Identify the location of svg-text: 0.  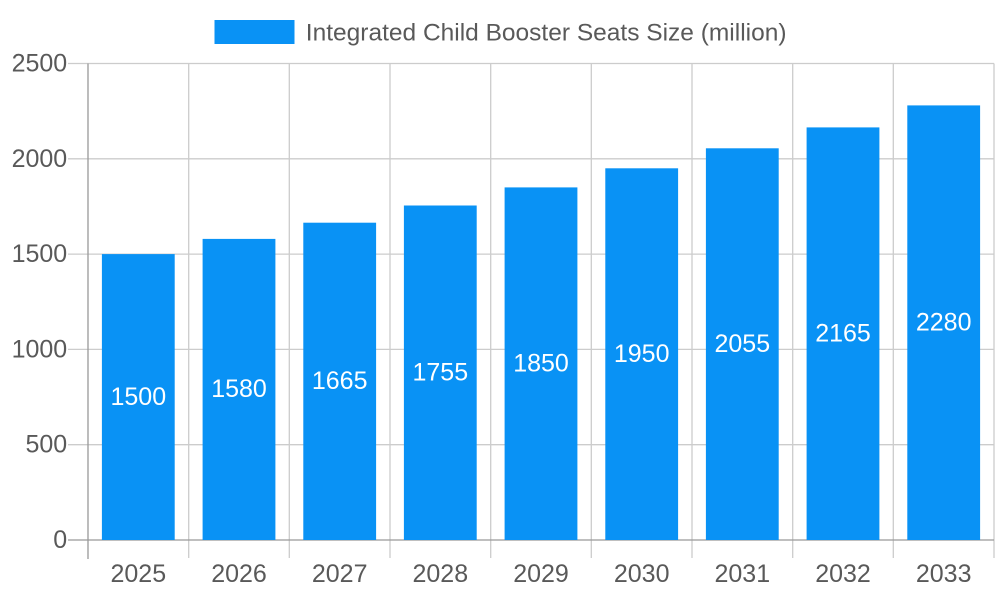
(60, 540).